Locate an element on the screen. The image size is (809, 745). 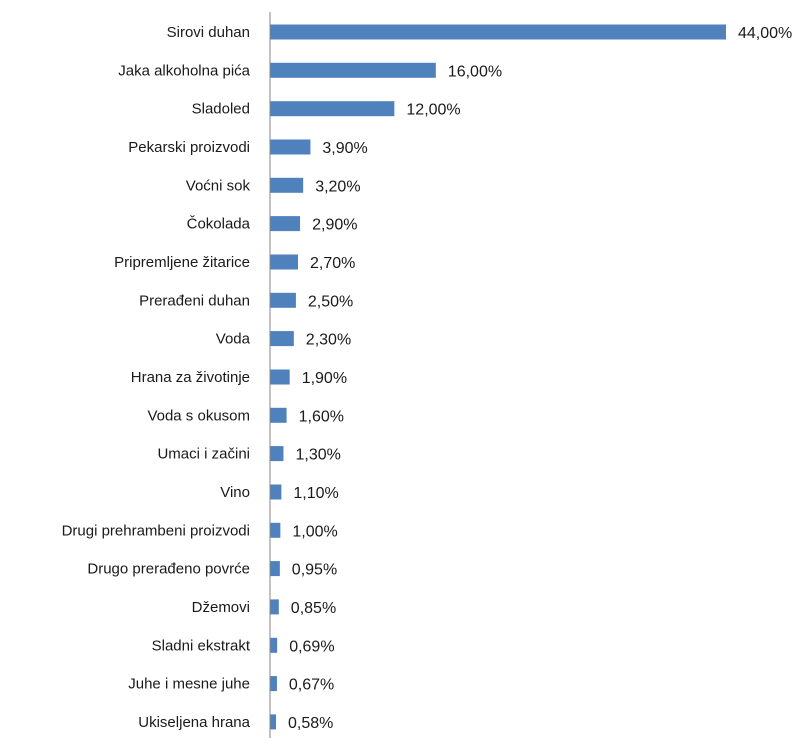
category-label: Sladoled is located at coordinates (221, 109).